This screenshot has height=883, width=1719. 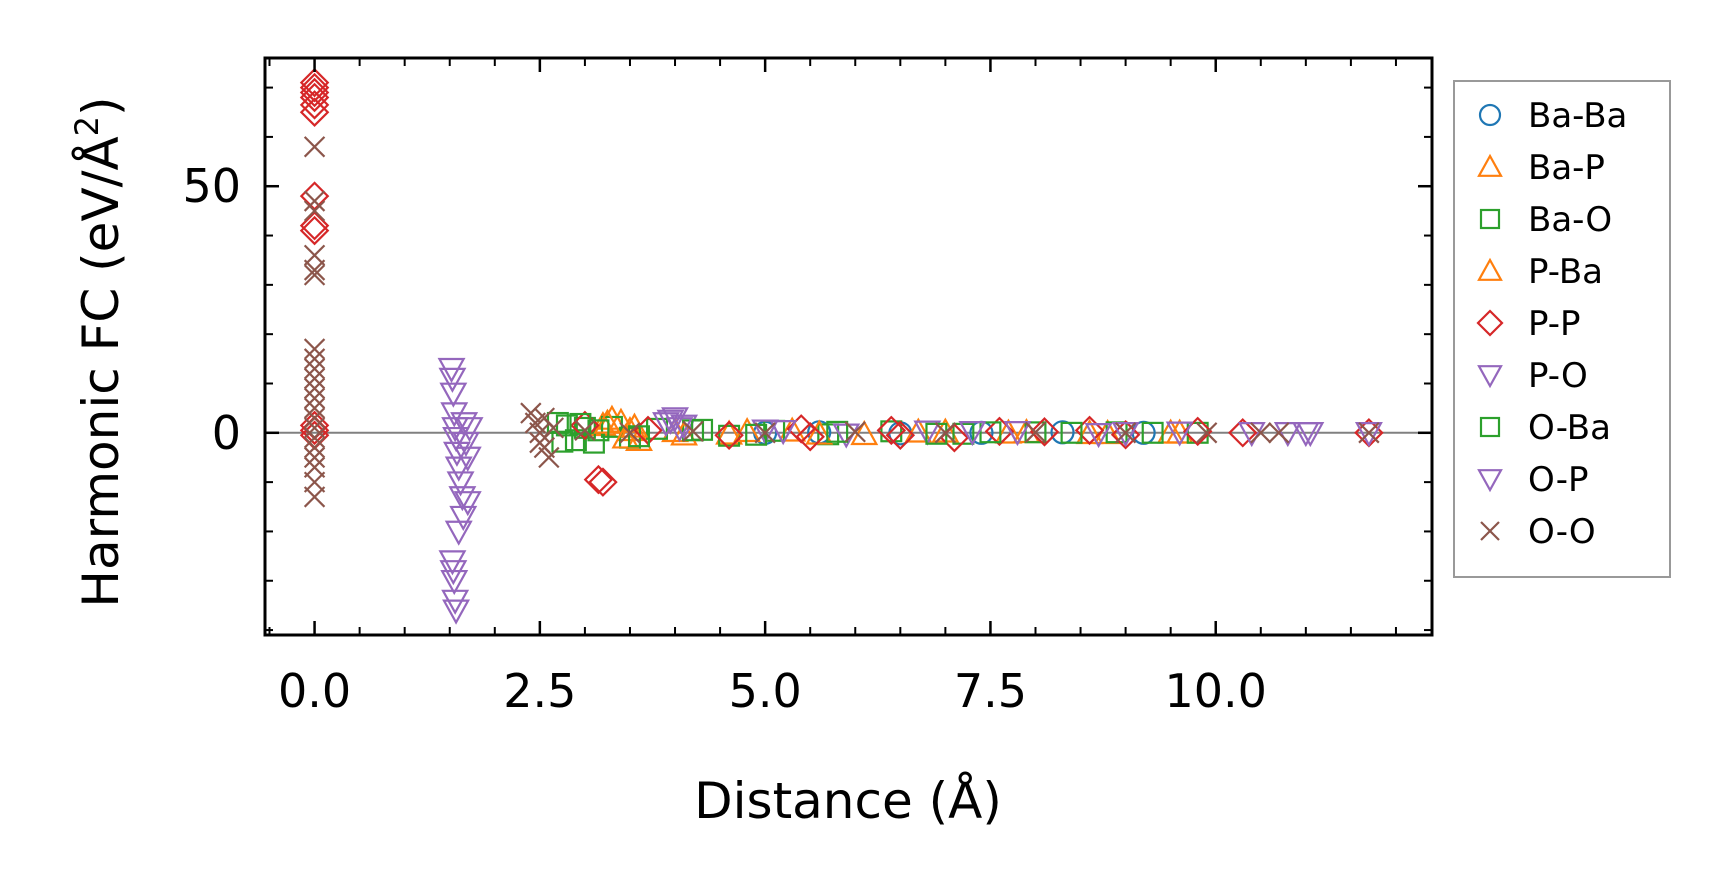 I want to click on x-axis-label: Distance (Å), so click(x=848, y=801).